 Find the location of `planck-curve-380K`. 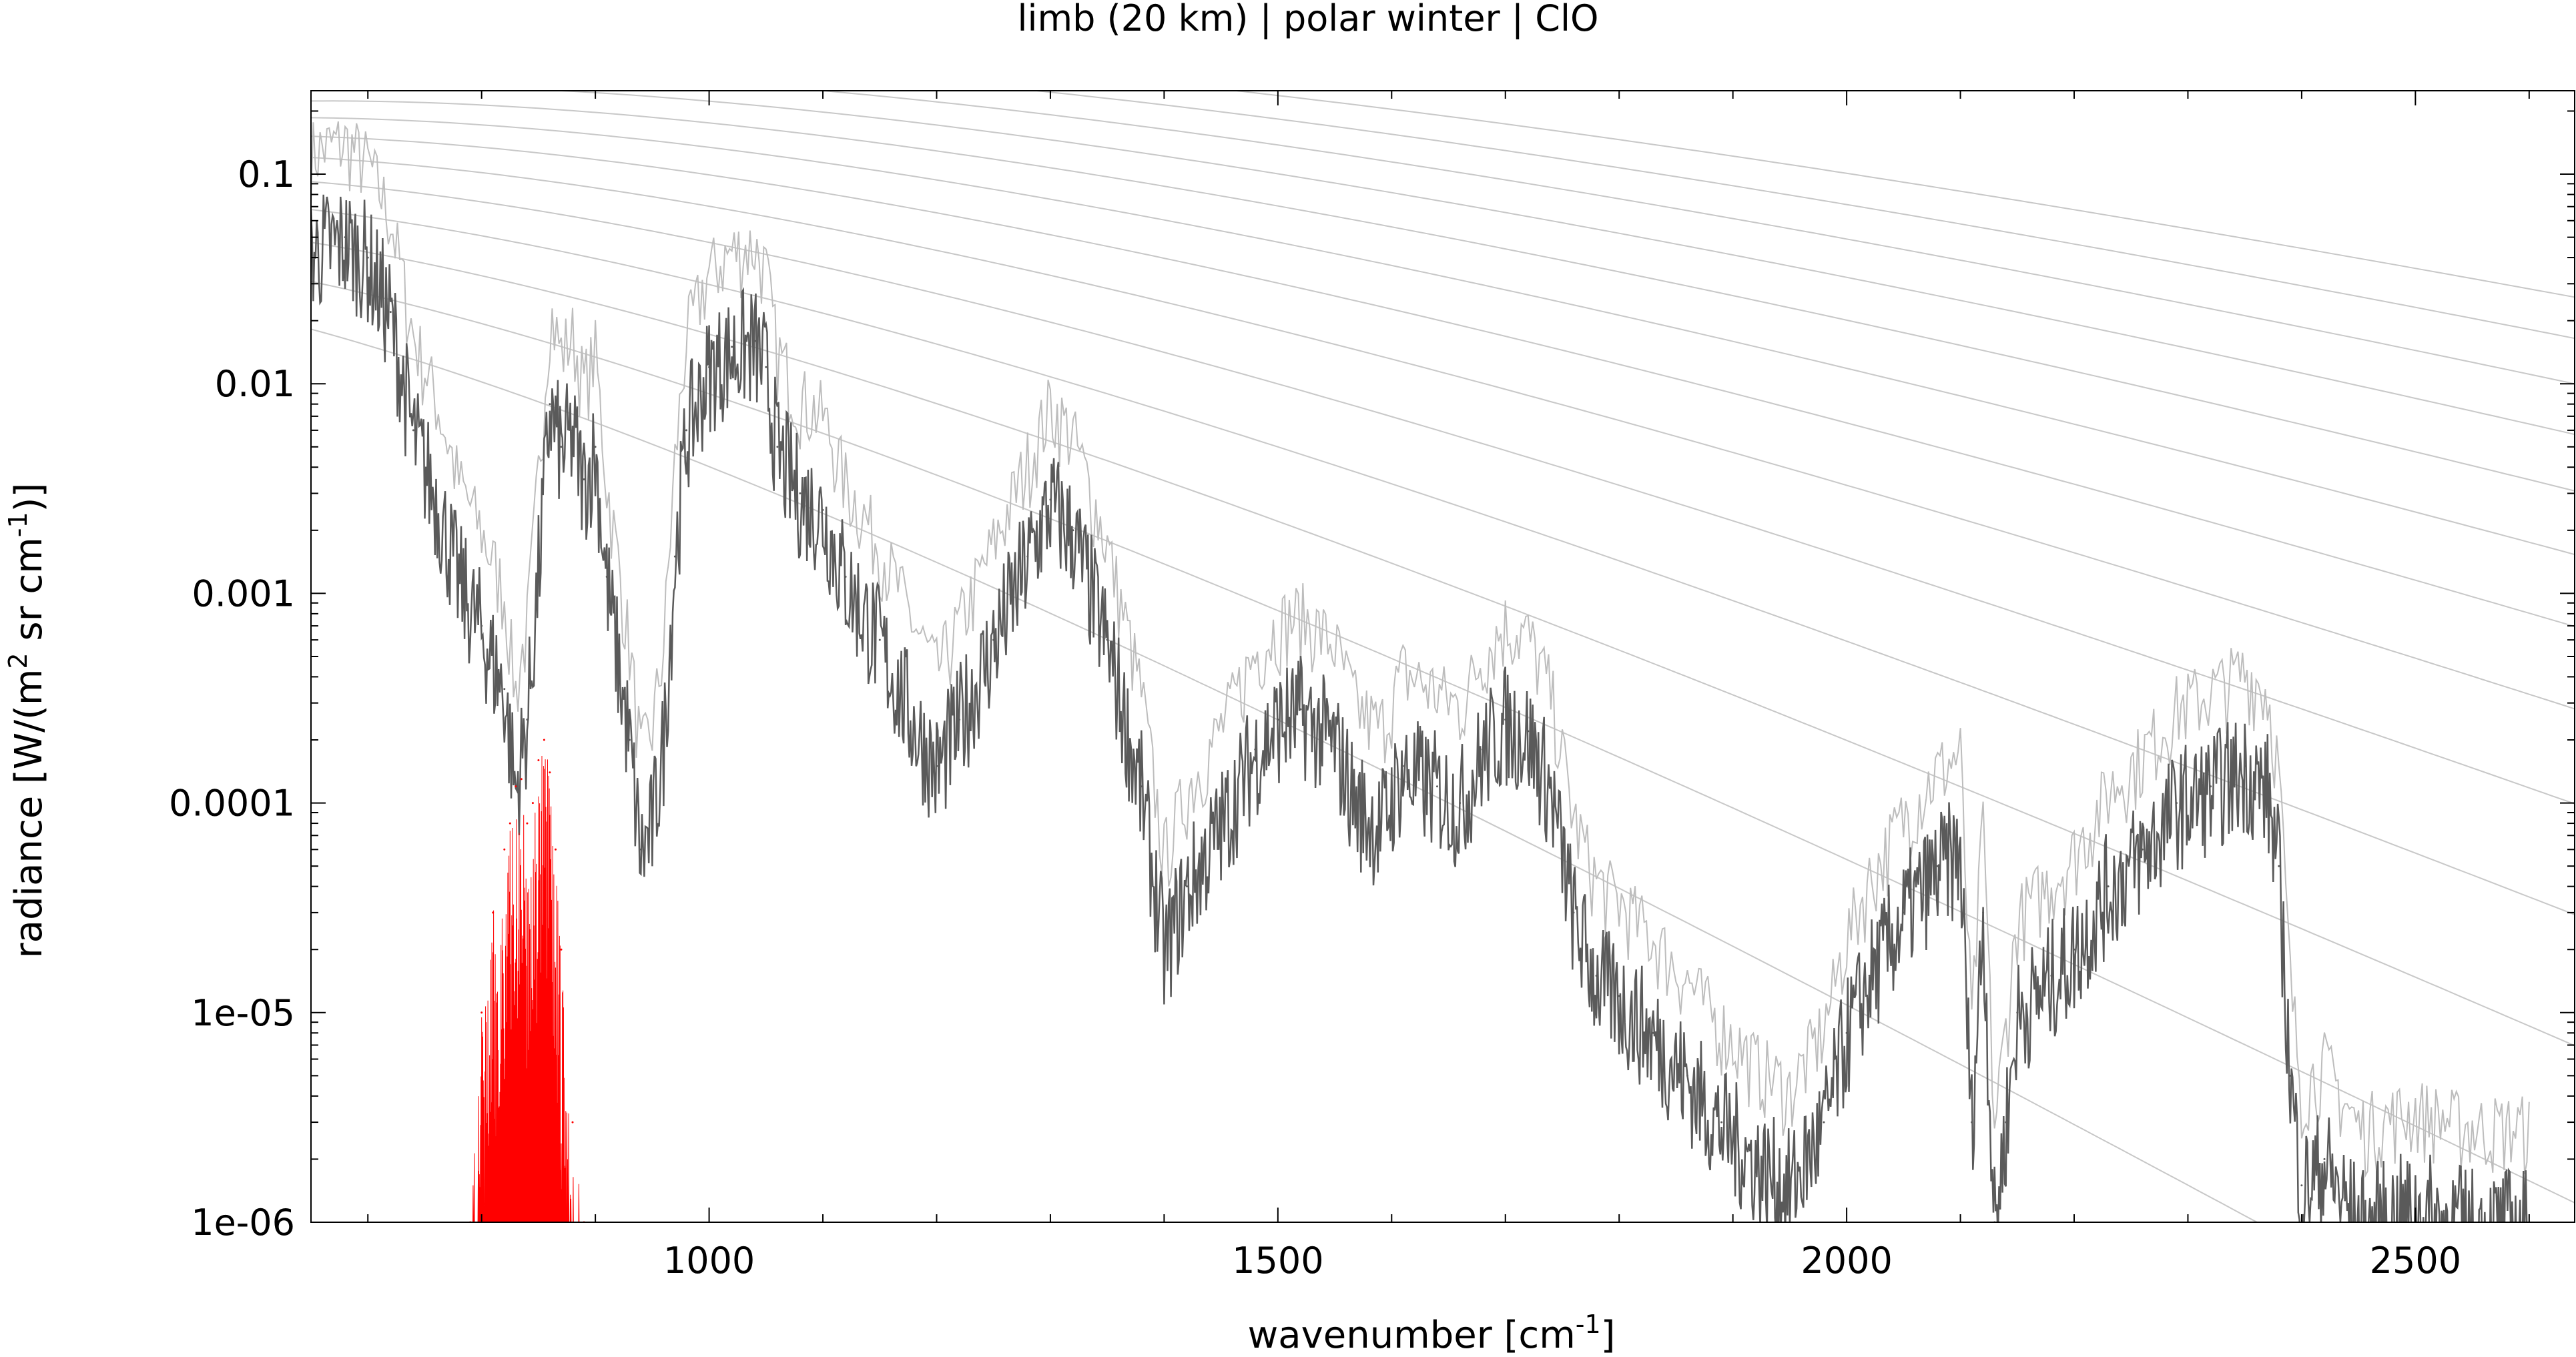

planck-curve-380K is located at coordinates (1695, 238).